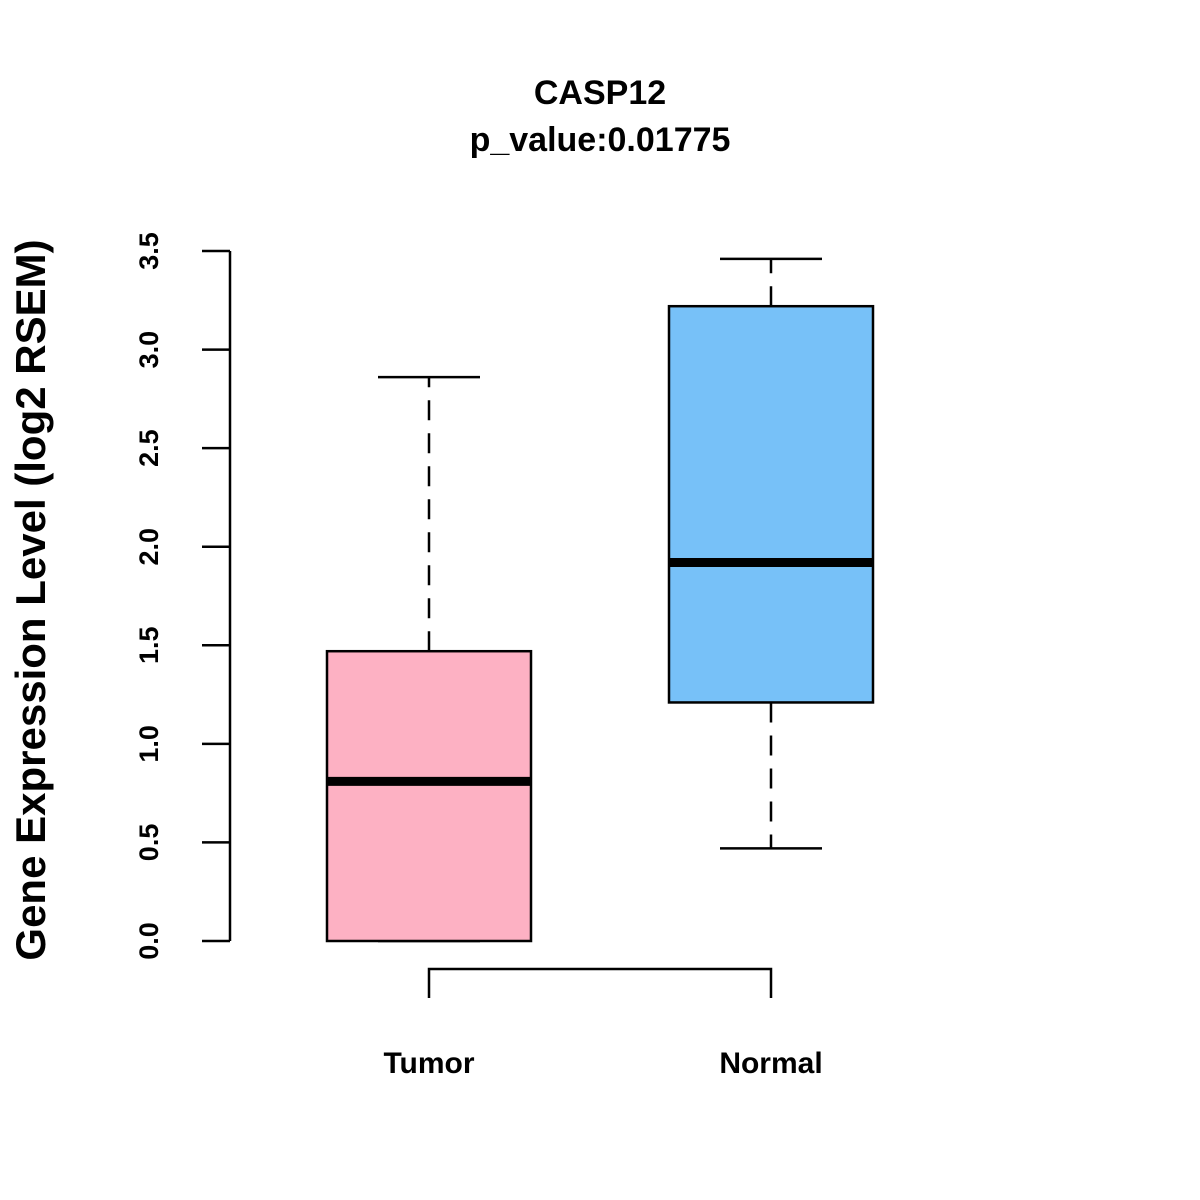 The image size is (1200, 1200). Describe the element at coordinates (149, 843) in the screenshot. I see `y-tick-label: 0.5` at that location.